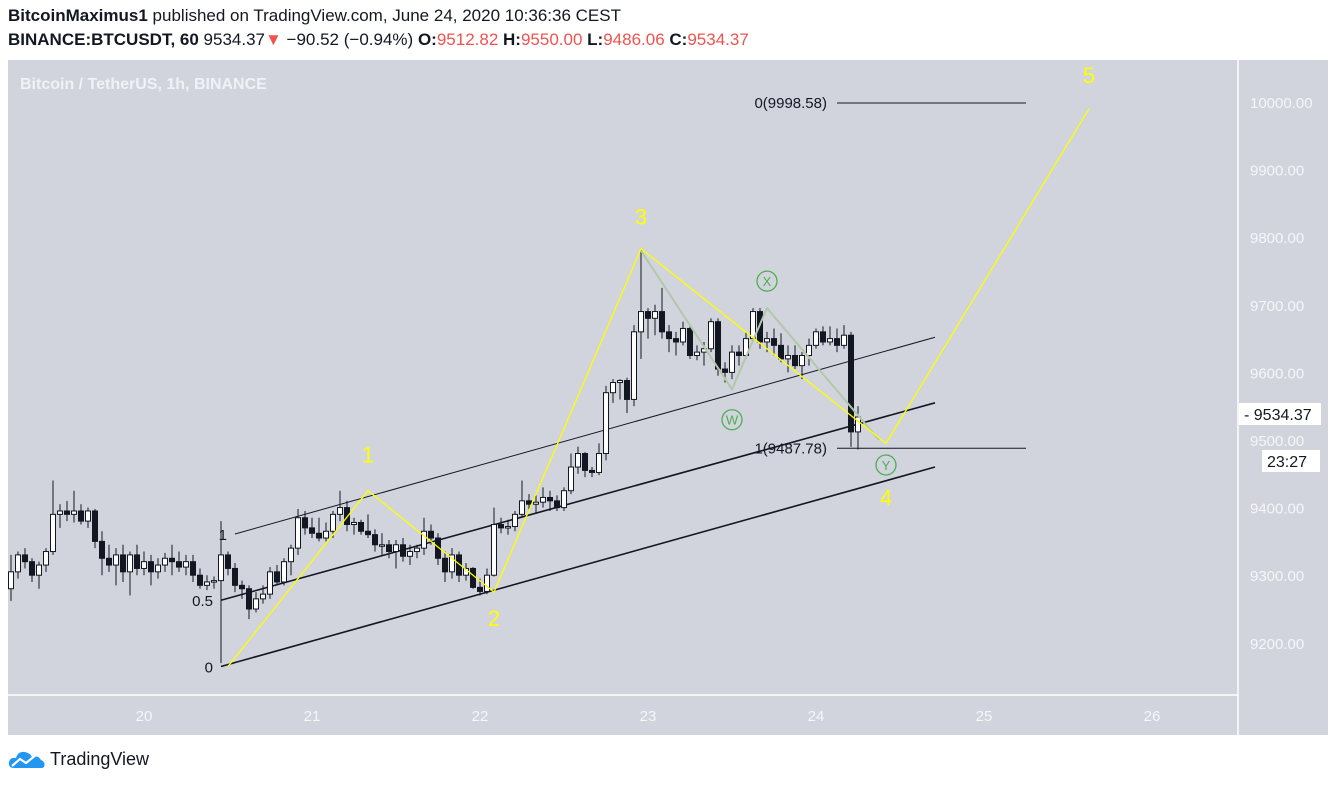 Image resolution: width=1337 pixels, height=785 pixels. I want to click on fib-level-label: 1(9487.78), so click(790, 448).